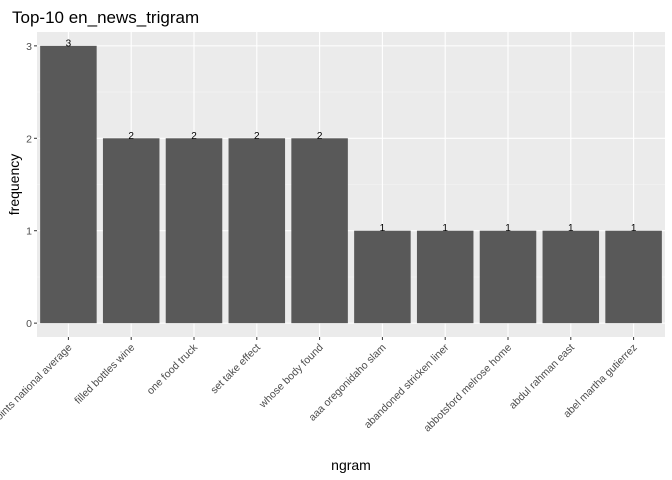 The height and width of the screenshot is (480, 672). I want to click on x-tick-label: one food truck, so click(173, 369).